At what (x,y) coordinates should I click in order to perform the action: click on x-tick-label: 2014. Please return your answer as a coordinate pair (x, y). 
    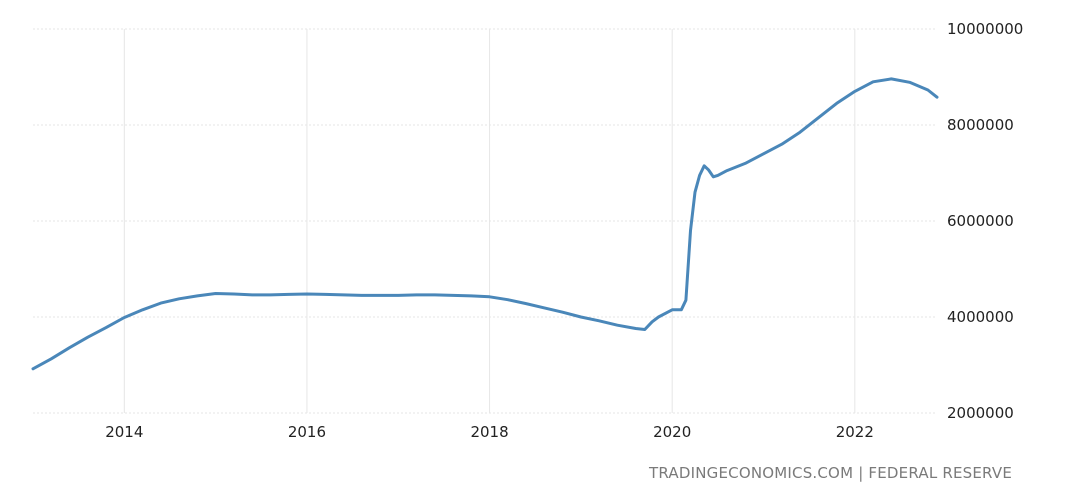
    Looking at the image, I should click on (124, 432).